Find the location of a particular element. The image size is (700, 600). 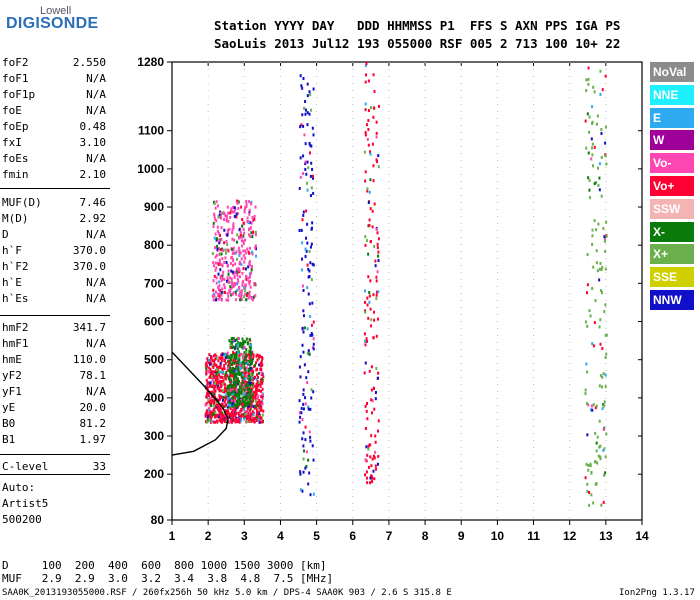

param-row-yf2: yF2 78.1 is located at coordinates (54, 376).